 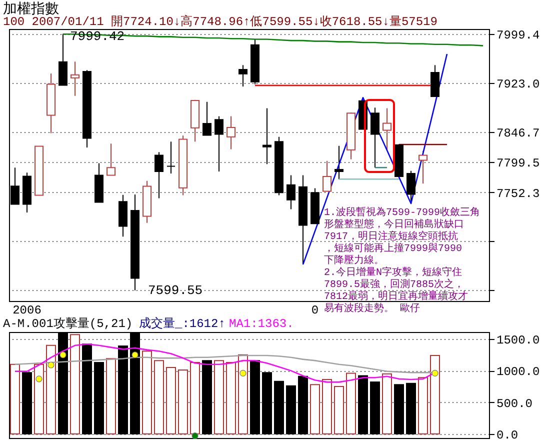 I want to click on y-tick-label: 500.0, so click(x=514, y=403).